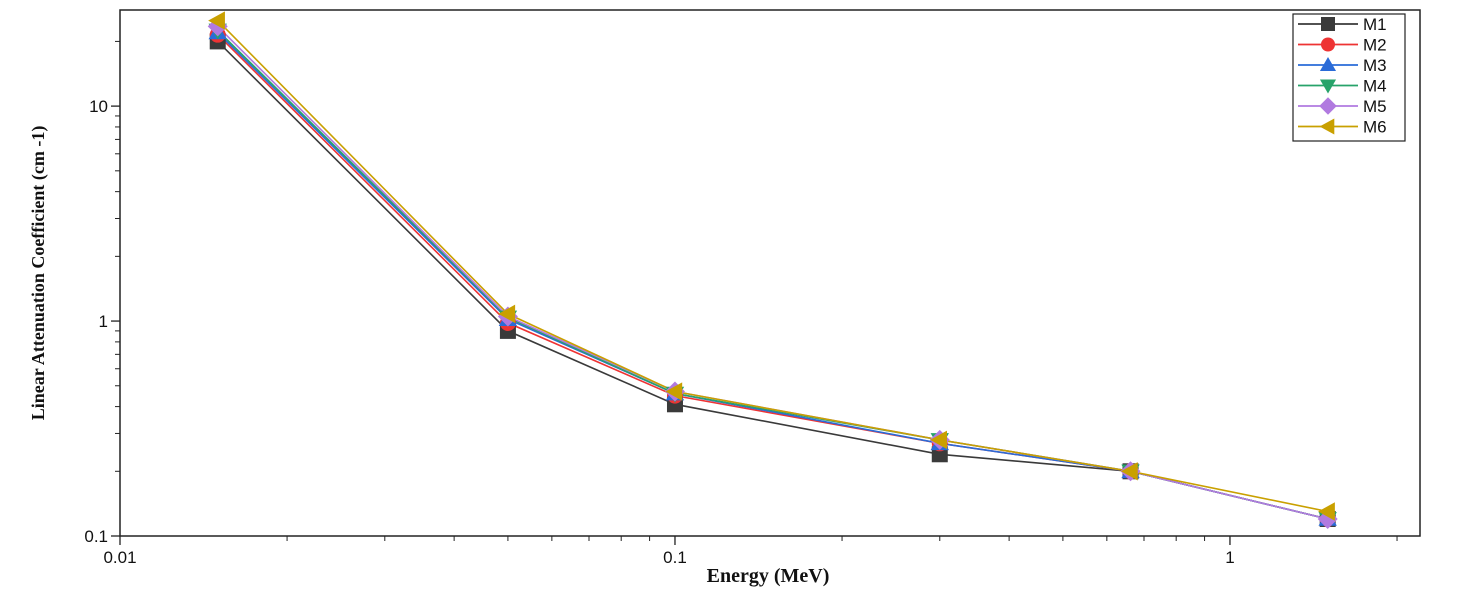 The image size is (1458, 591). Describe the element at coordinates (1375, 106) in the screenshot. I see `legend-label-m5: M5` at that location.